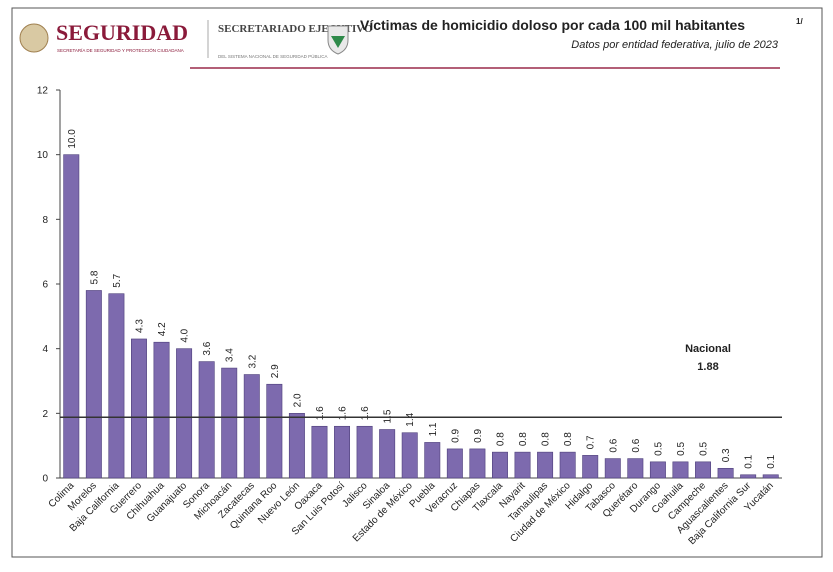  Describe the element at coordinates (708, 349) in the screenshot. I see `reference-label: Nacional` at that location.